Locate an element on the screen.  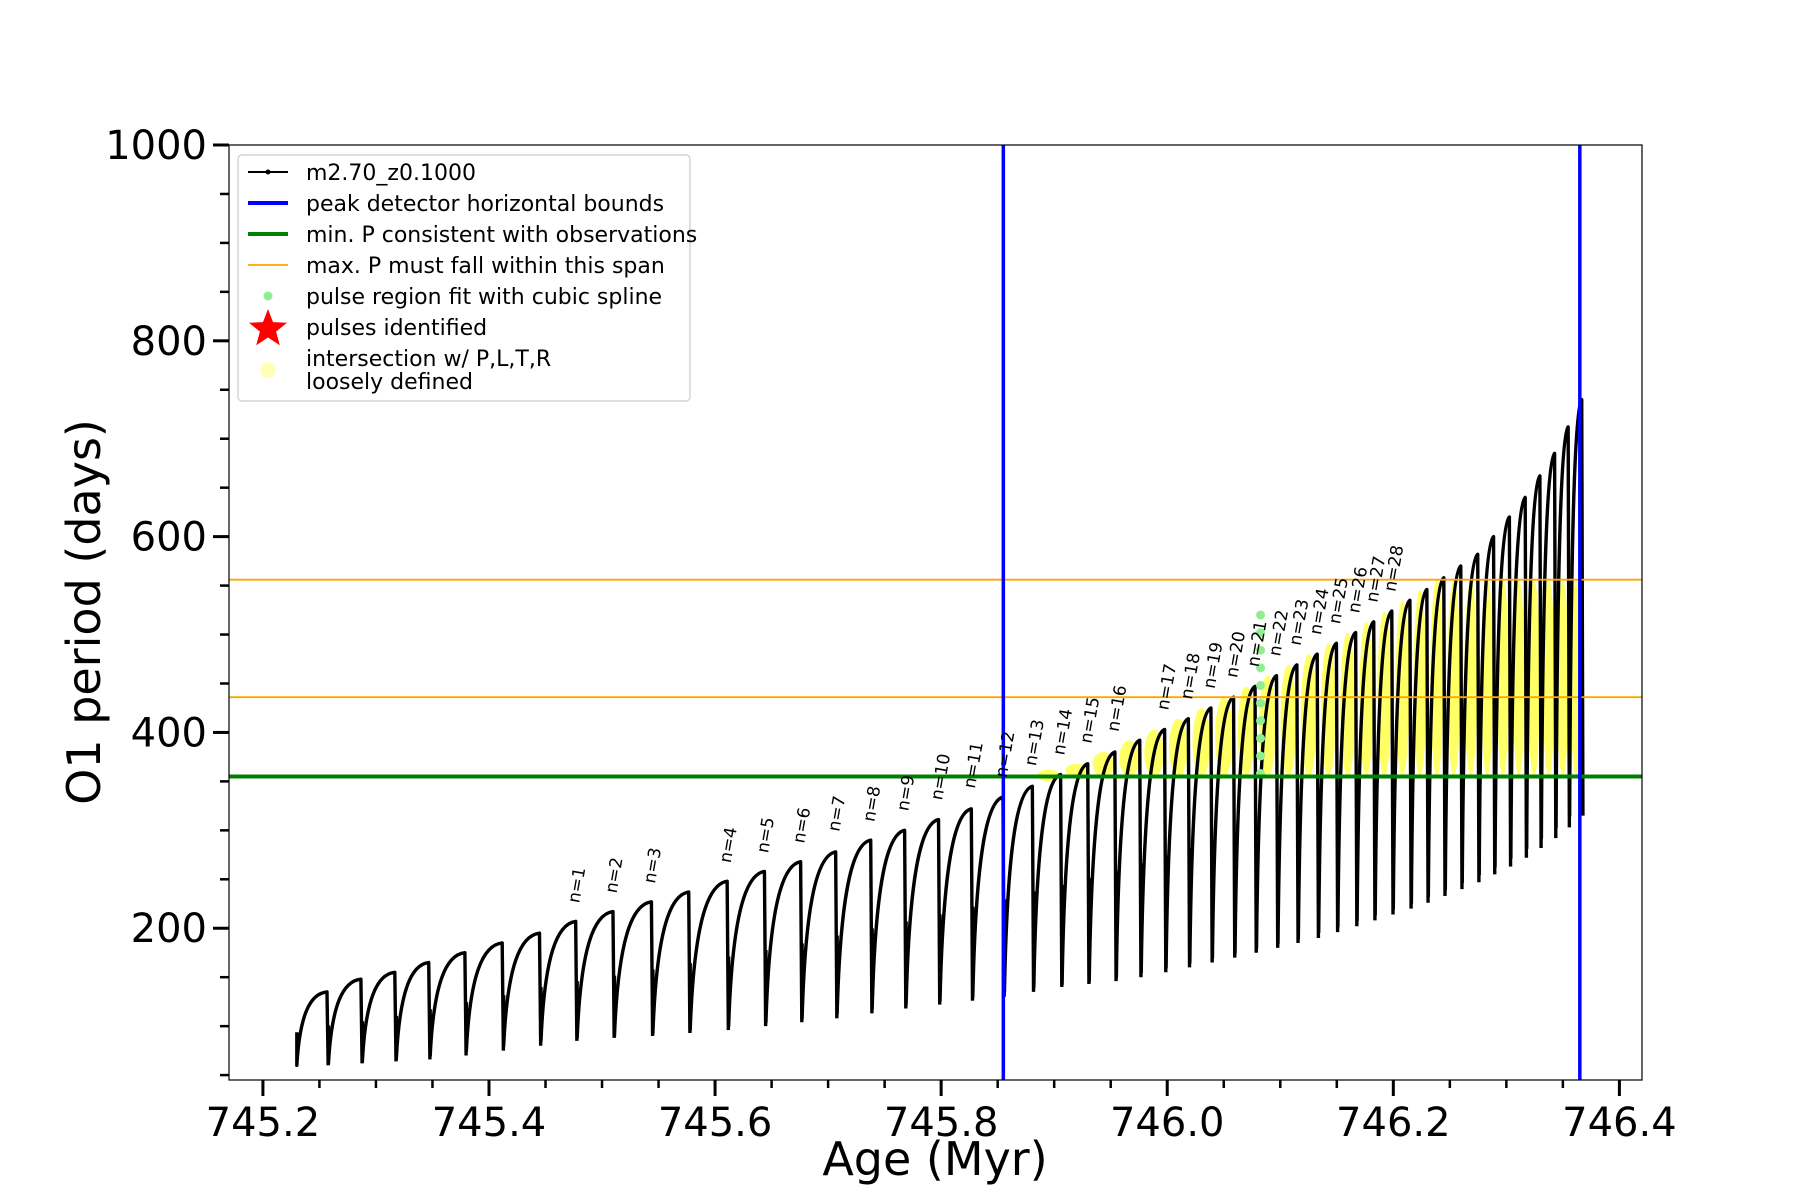
y-tick-label: 1000 is located at coordinates (156, 146).